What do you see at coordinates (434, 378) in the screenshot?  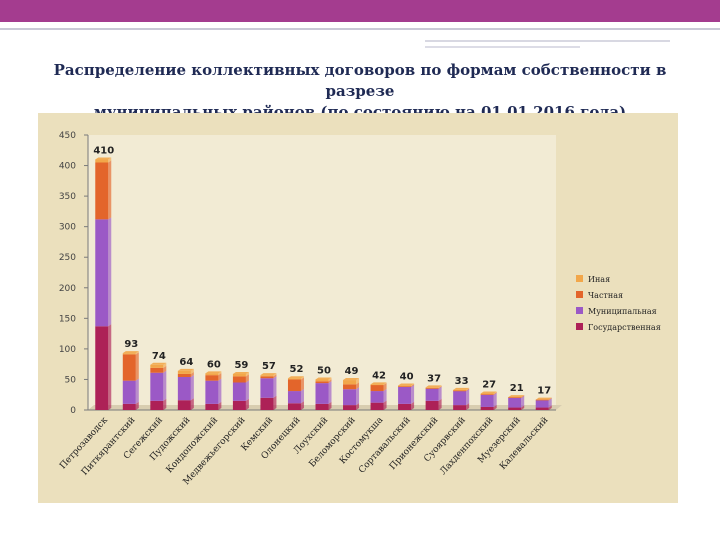 I see `data-label: 37` at bounding box center [434, 378].